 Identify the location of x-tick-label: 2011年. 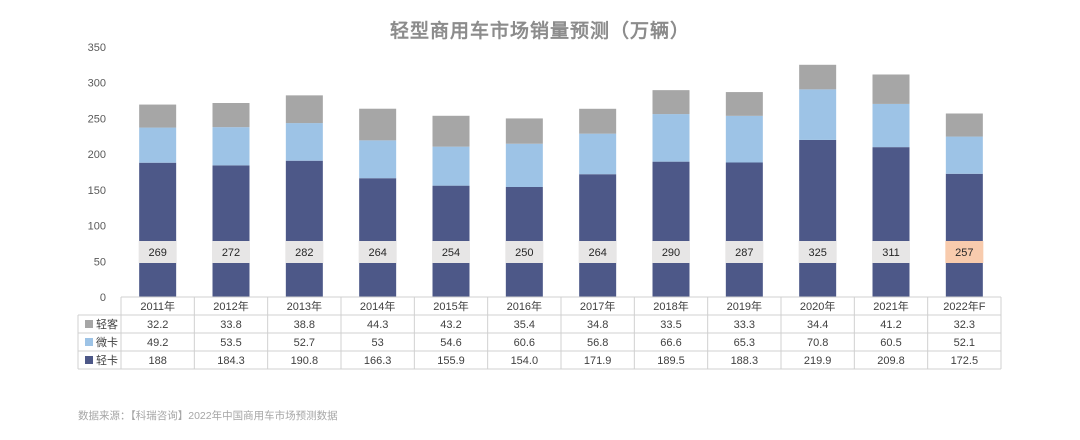
(157, 306).